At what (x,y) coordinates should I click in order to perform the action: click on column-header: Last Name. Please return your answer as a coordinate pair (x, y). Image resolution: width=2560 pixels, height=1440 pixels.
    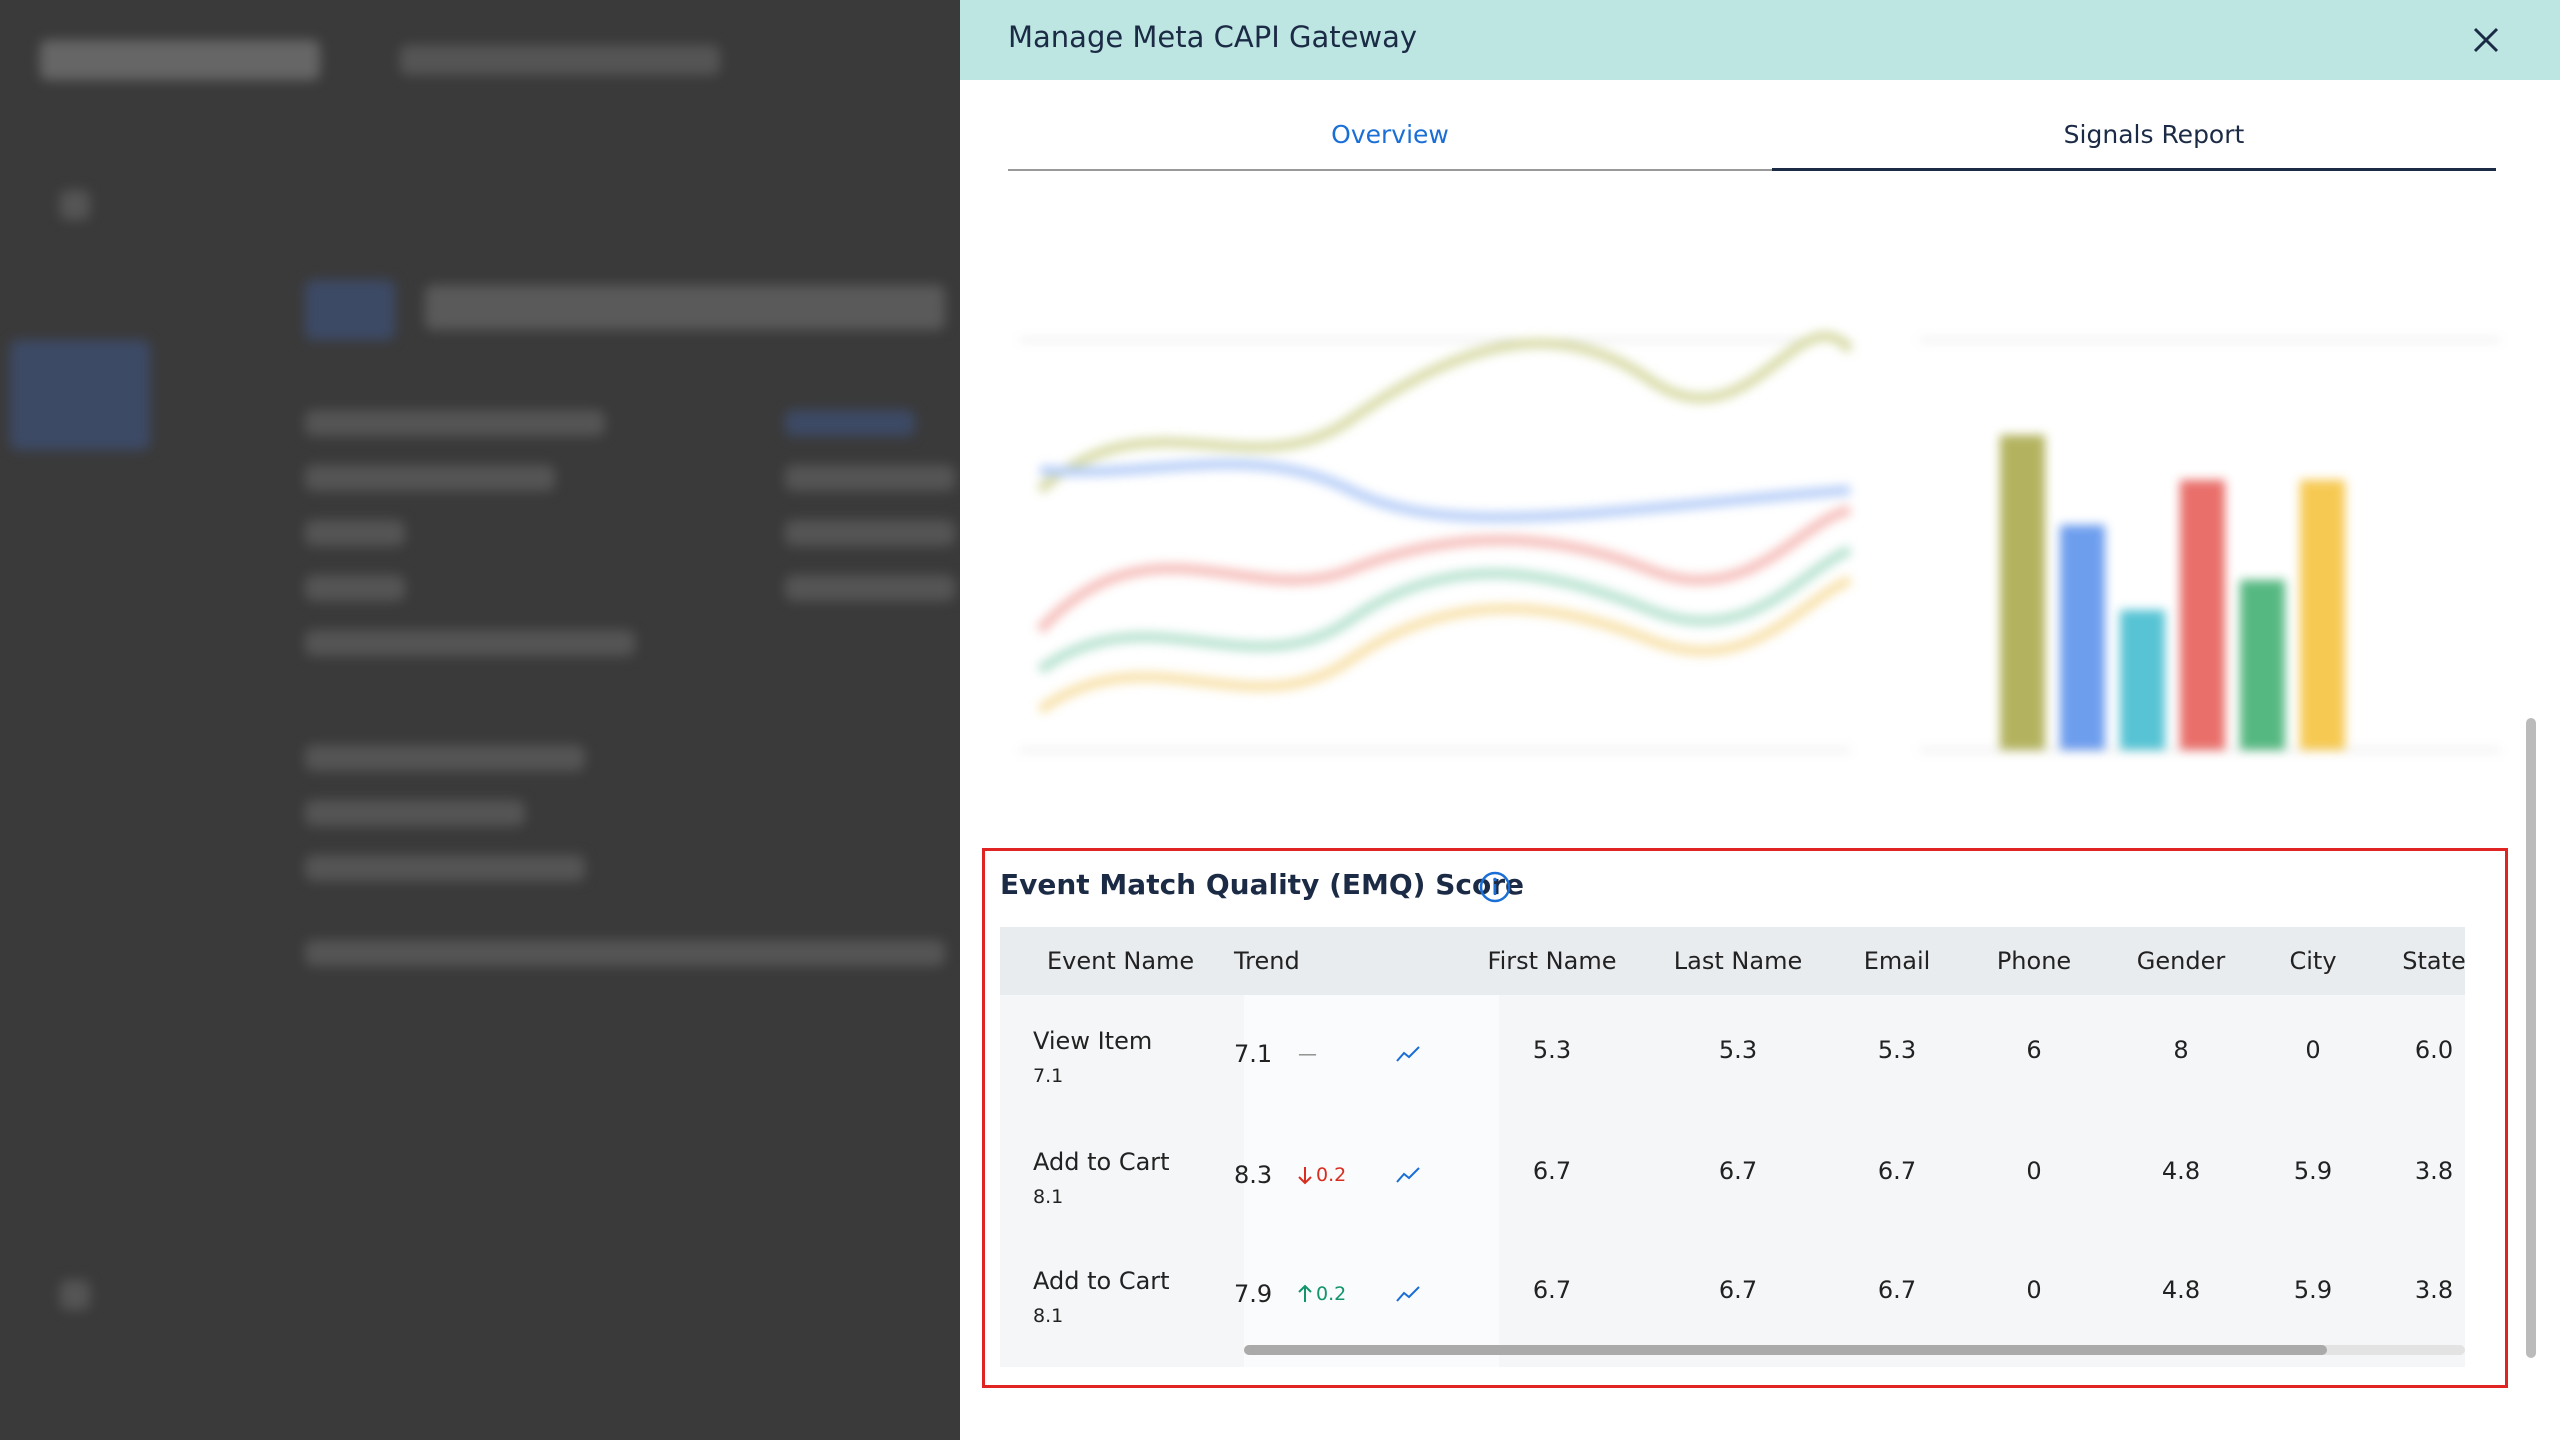
    Looking at the image, I should click on (1738, 961).